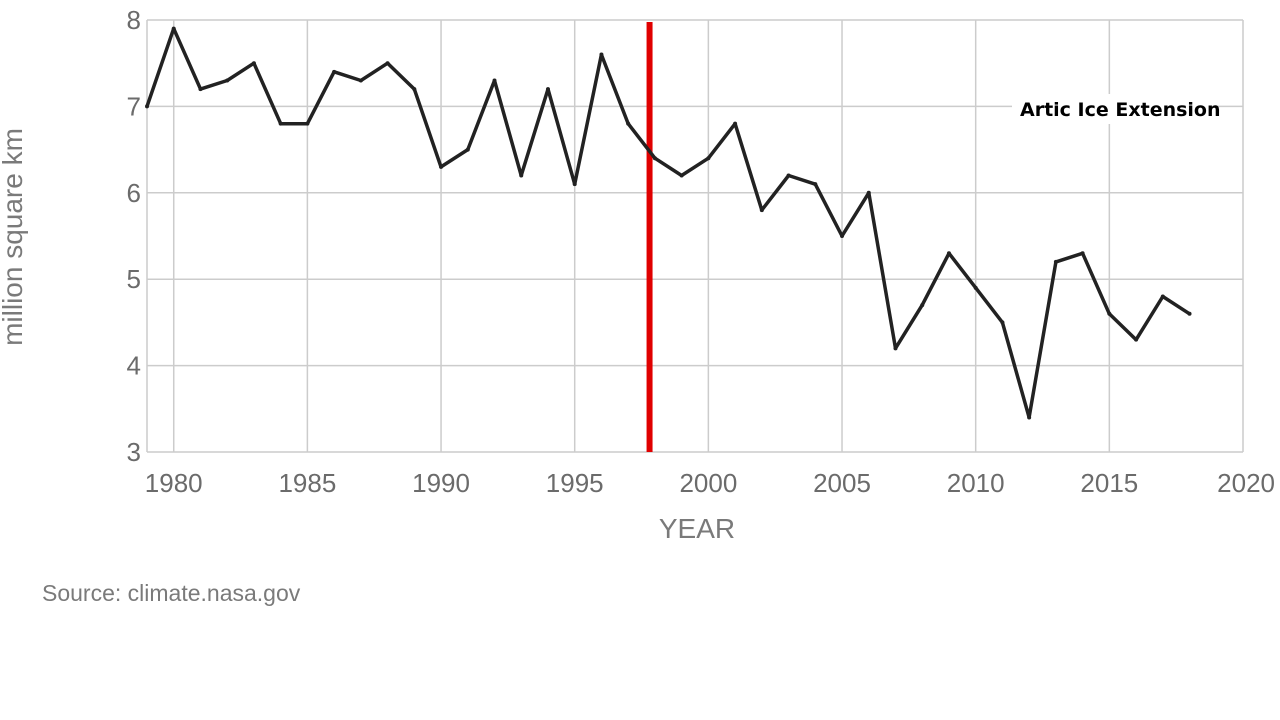 The width and height of the screenshot is (1280, 720). Describe the element at coordinates (976, 483) in the screenshot. I see `x-tick-label: 2010` at that location.